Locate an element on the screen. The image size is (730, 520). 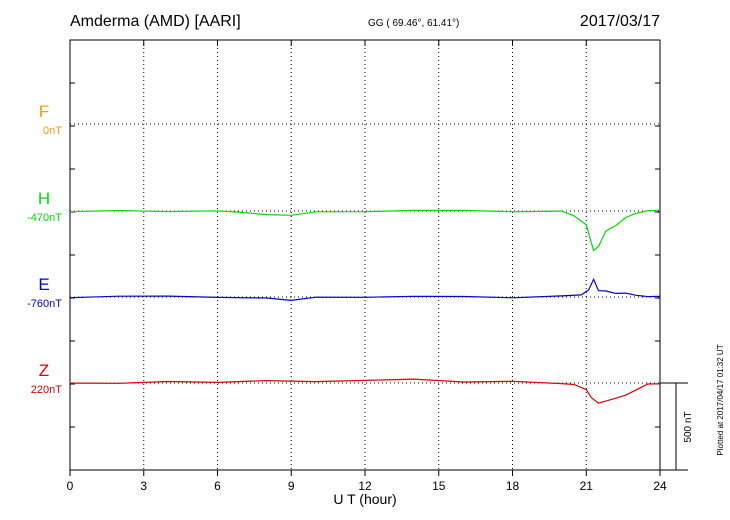
date-label: 2017/03/17 is located at coordinates (620, 21).